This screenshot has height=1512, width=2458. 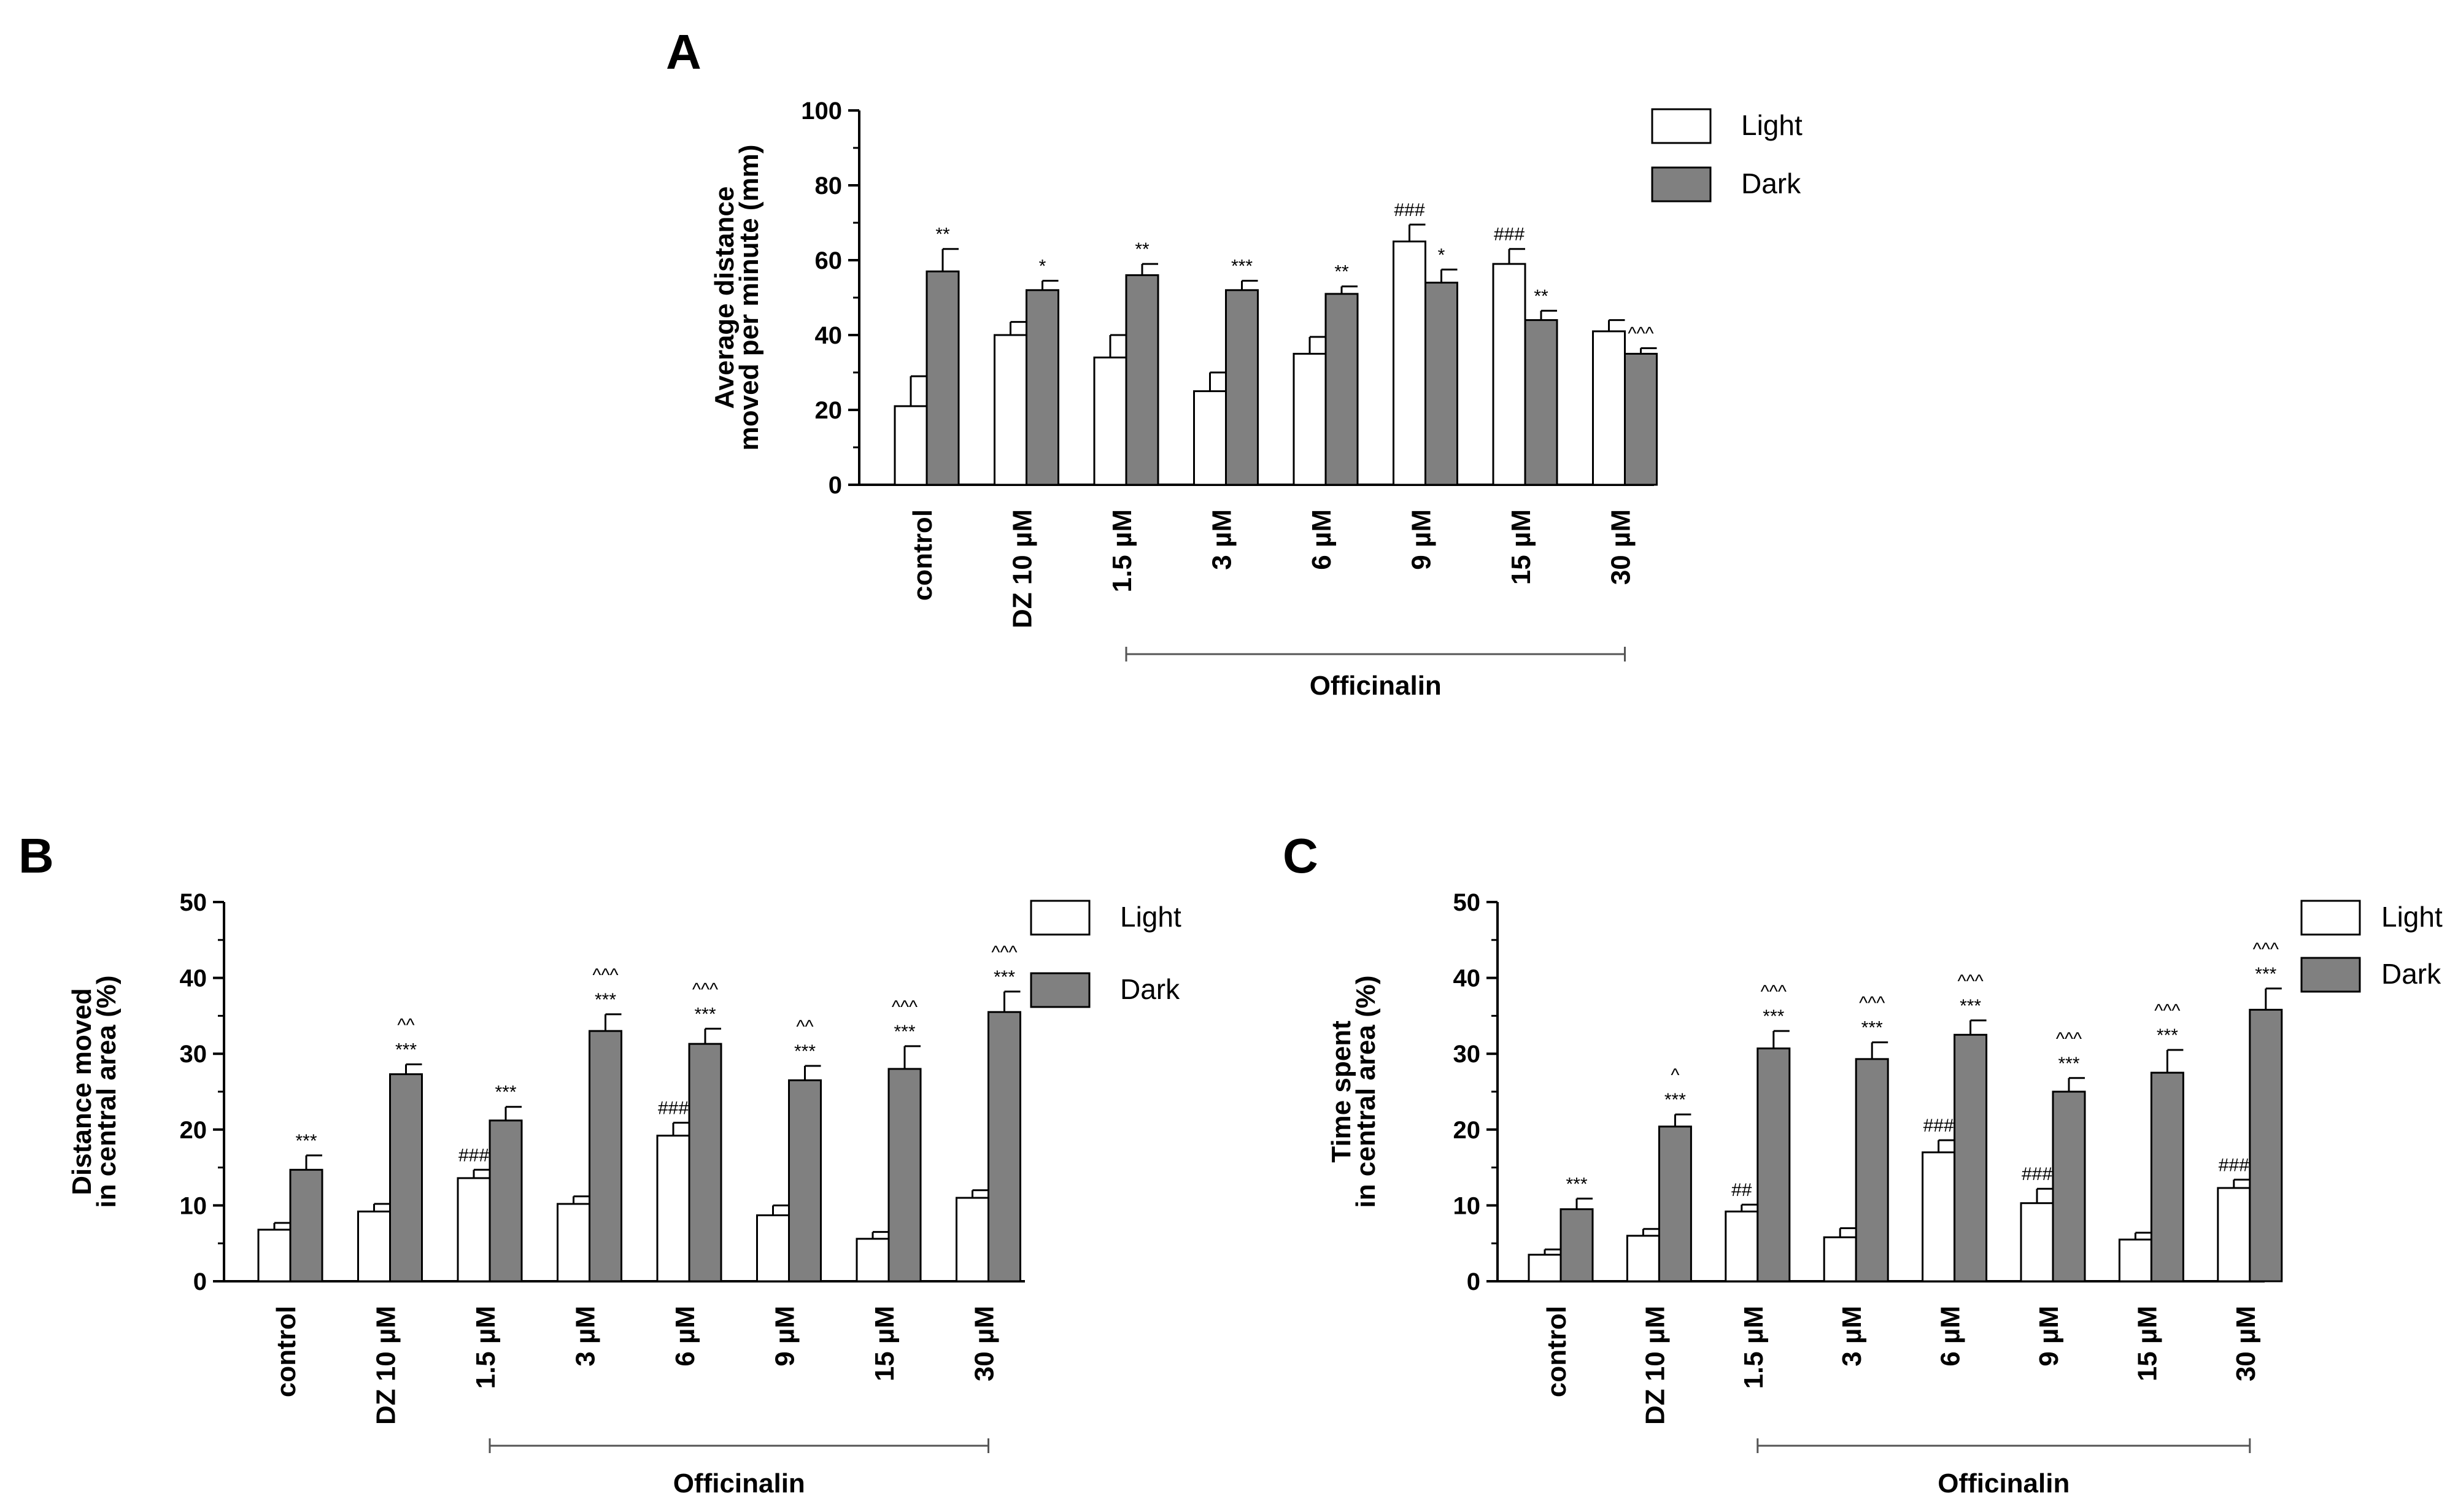 What do you see at coordinates (486, 1347) in the screenshot?
I see `x-tick-label: 1.5 µM` at bounding box center [486, 1347].